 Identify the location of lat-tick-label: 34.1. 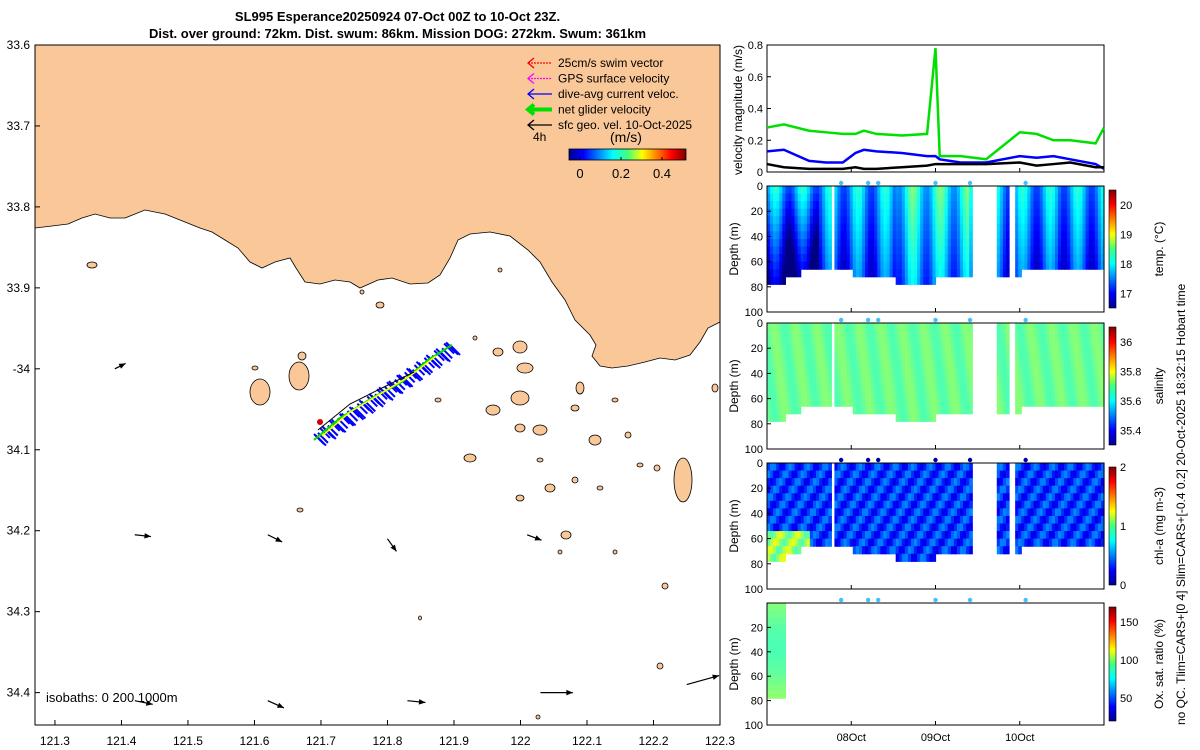
(19, 450).